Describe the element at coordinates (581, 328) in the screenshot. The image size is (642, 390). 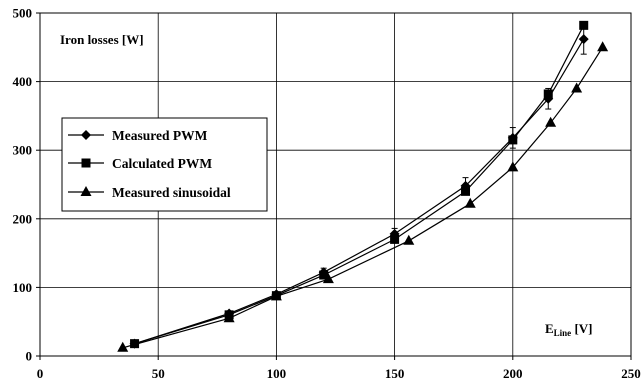
I see `x-annotation-unit: [V]` at that location.